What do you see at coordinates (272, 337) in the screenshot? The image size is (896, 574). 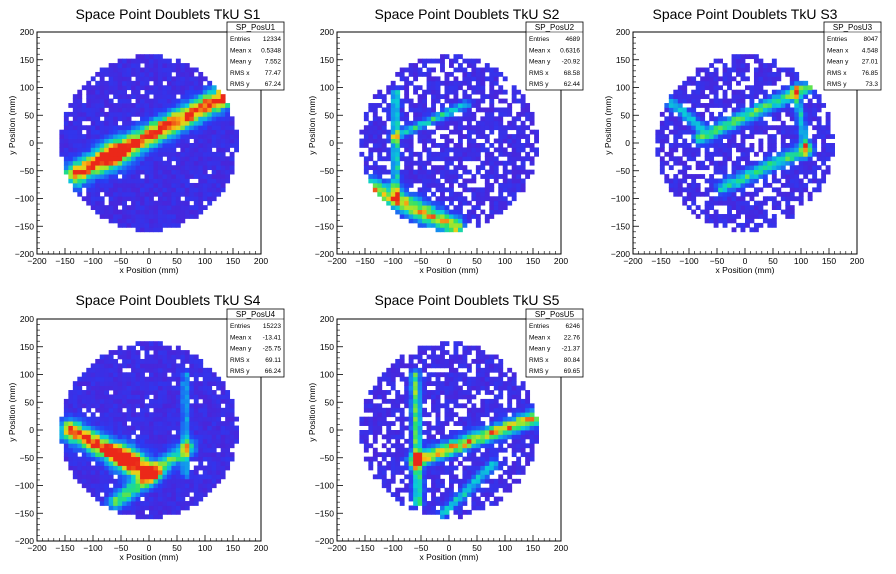 I see `stats-value: -13.41` at bounding box center [272, 337].